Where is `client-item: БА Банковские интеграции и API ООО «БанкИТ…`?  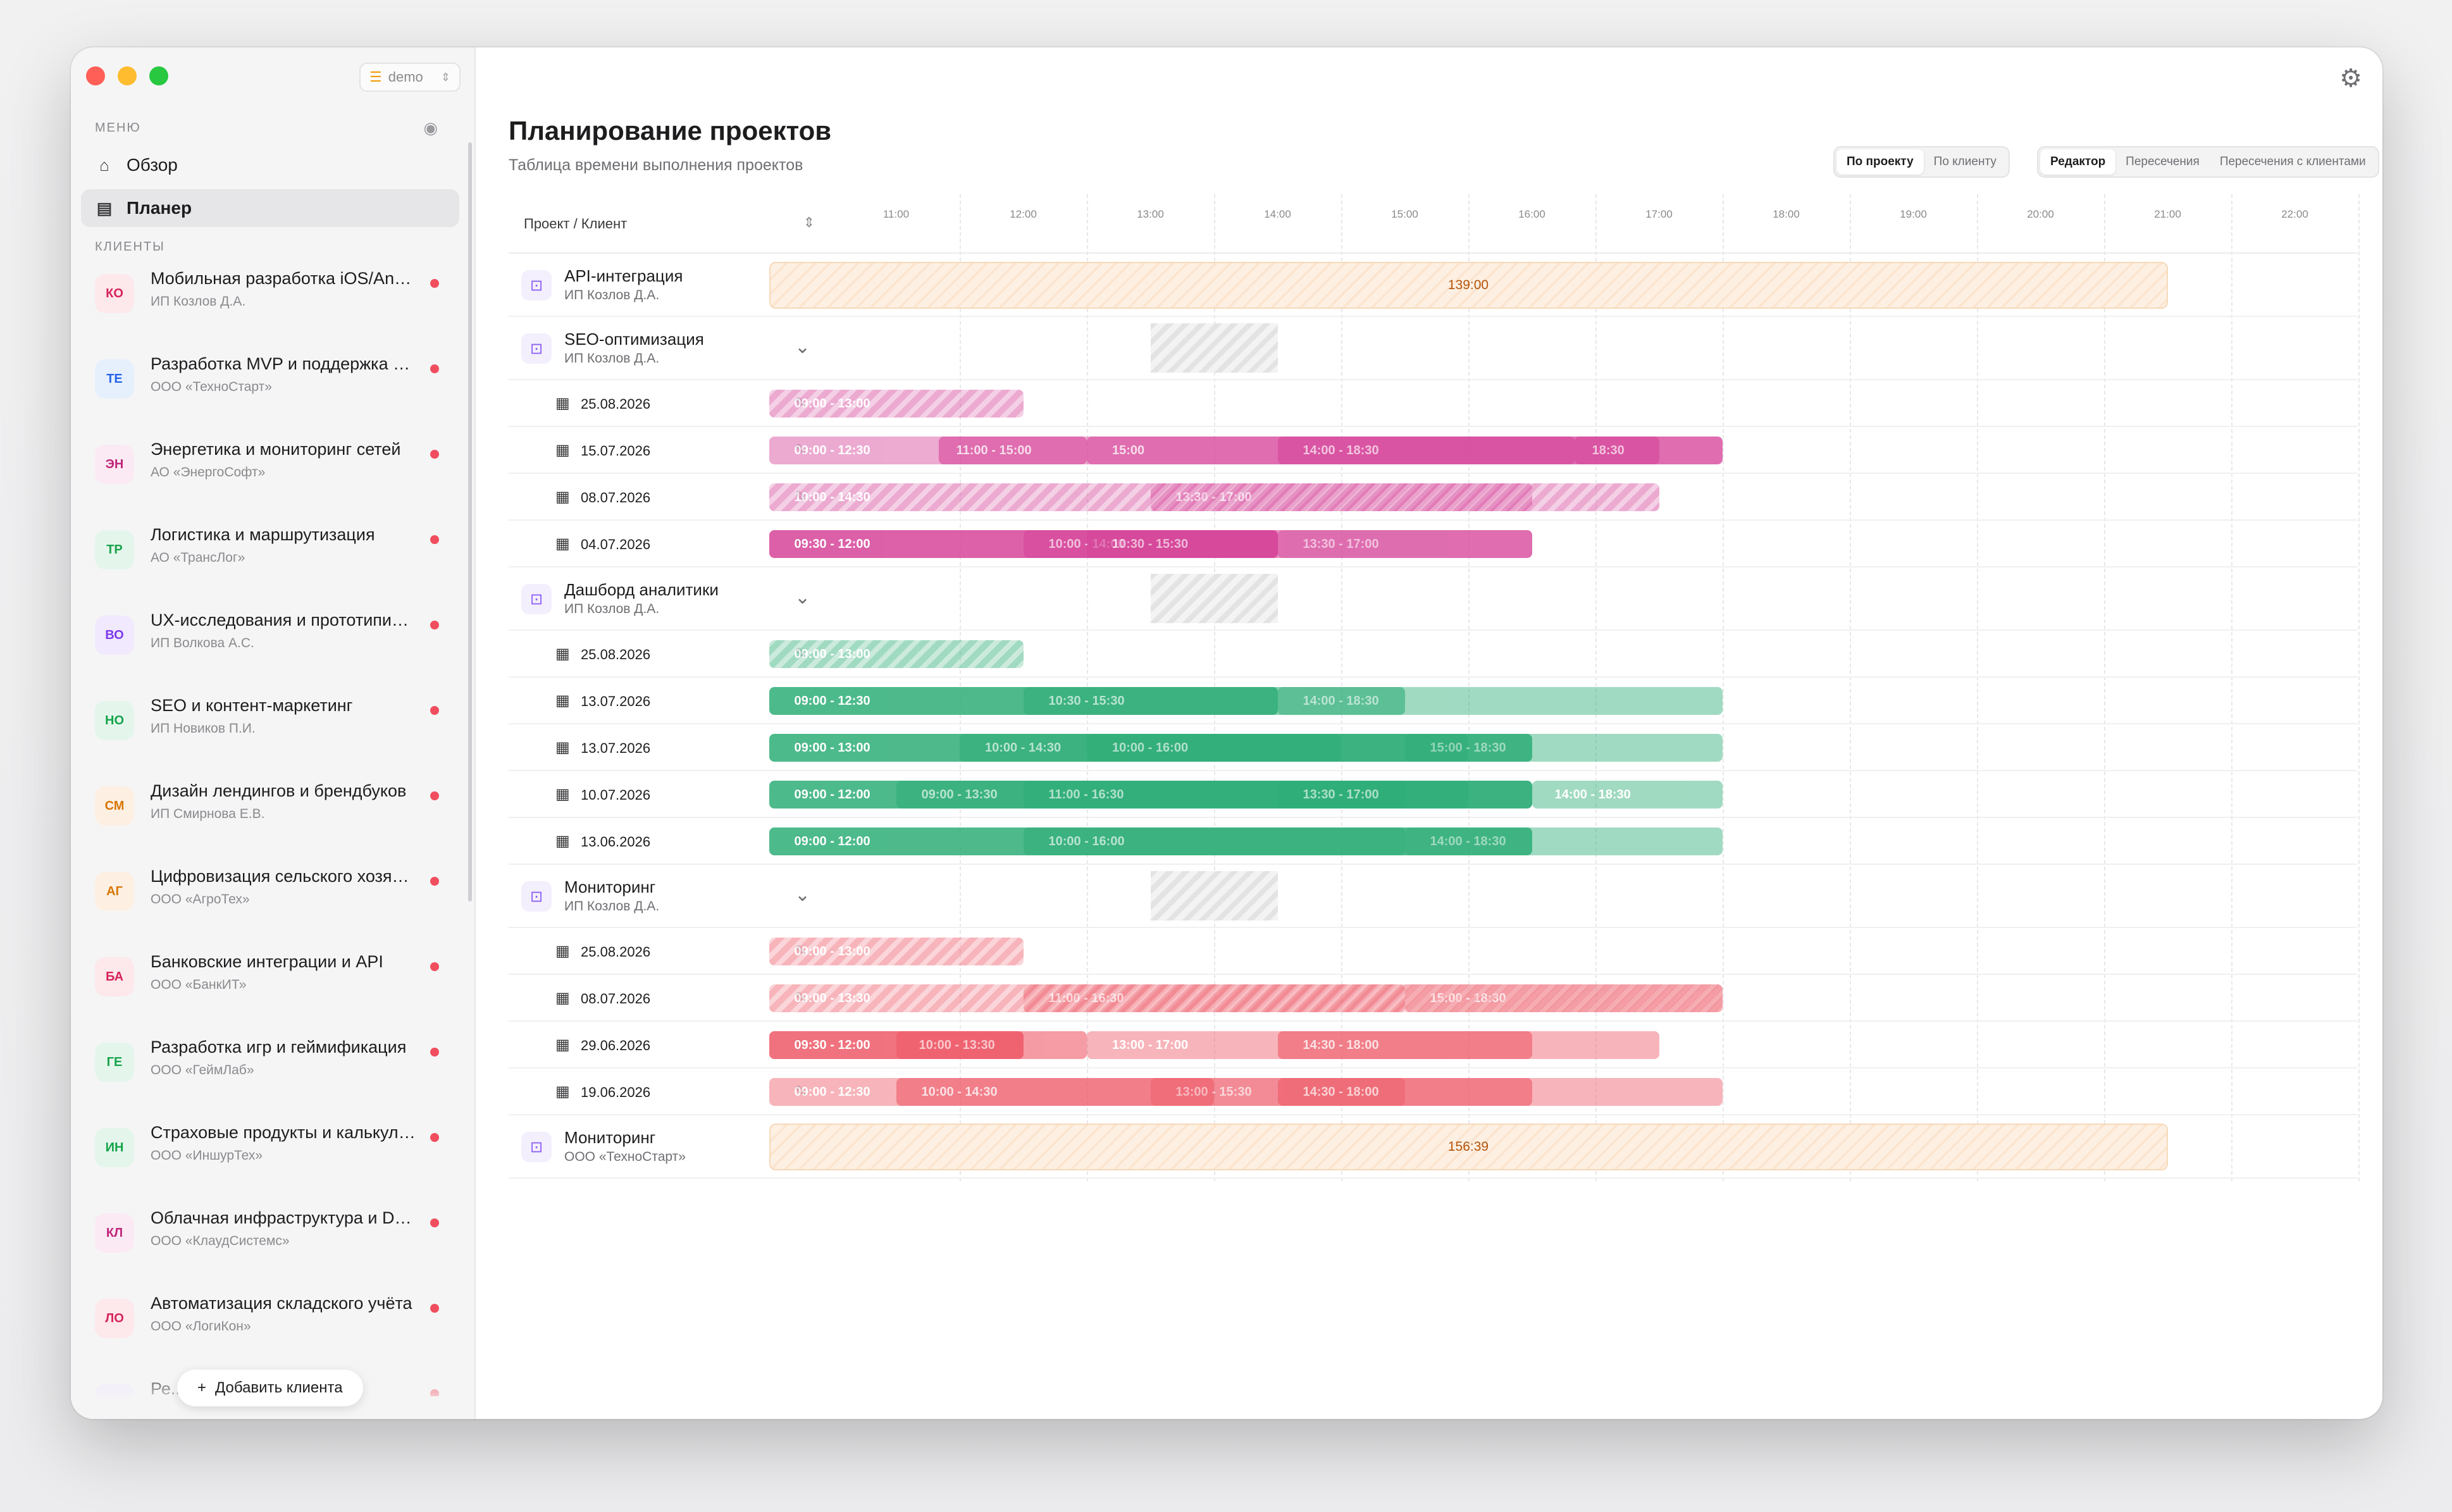
client-item: БА Банковские интеграции и API ООО «БанкИТ… is located at coordinates (275, 976).